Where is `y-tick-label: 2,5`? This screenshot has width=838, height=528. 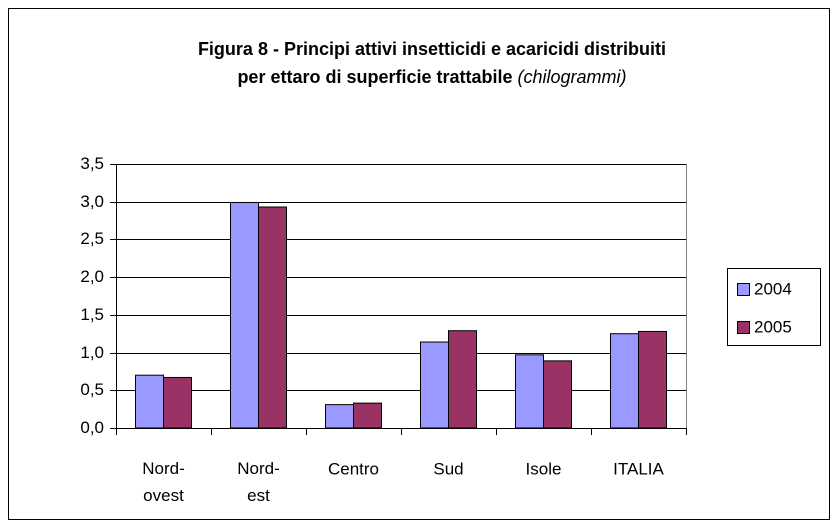
y-tick-label: 2,5 is located at coordinates (92, 238).